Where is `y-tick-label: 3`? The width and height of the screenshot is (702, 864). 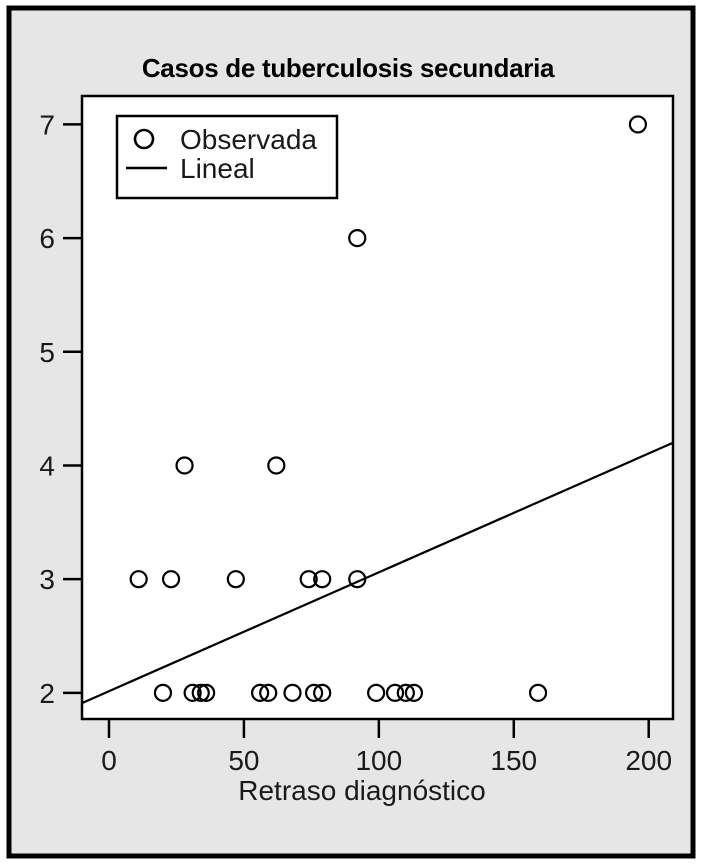
y-tick-label: 3 is located at coordinates (47, 579).